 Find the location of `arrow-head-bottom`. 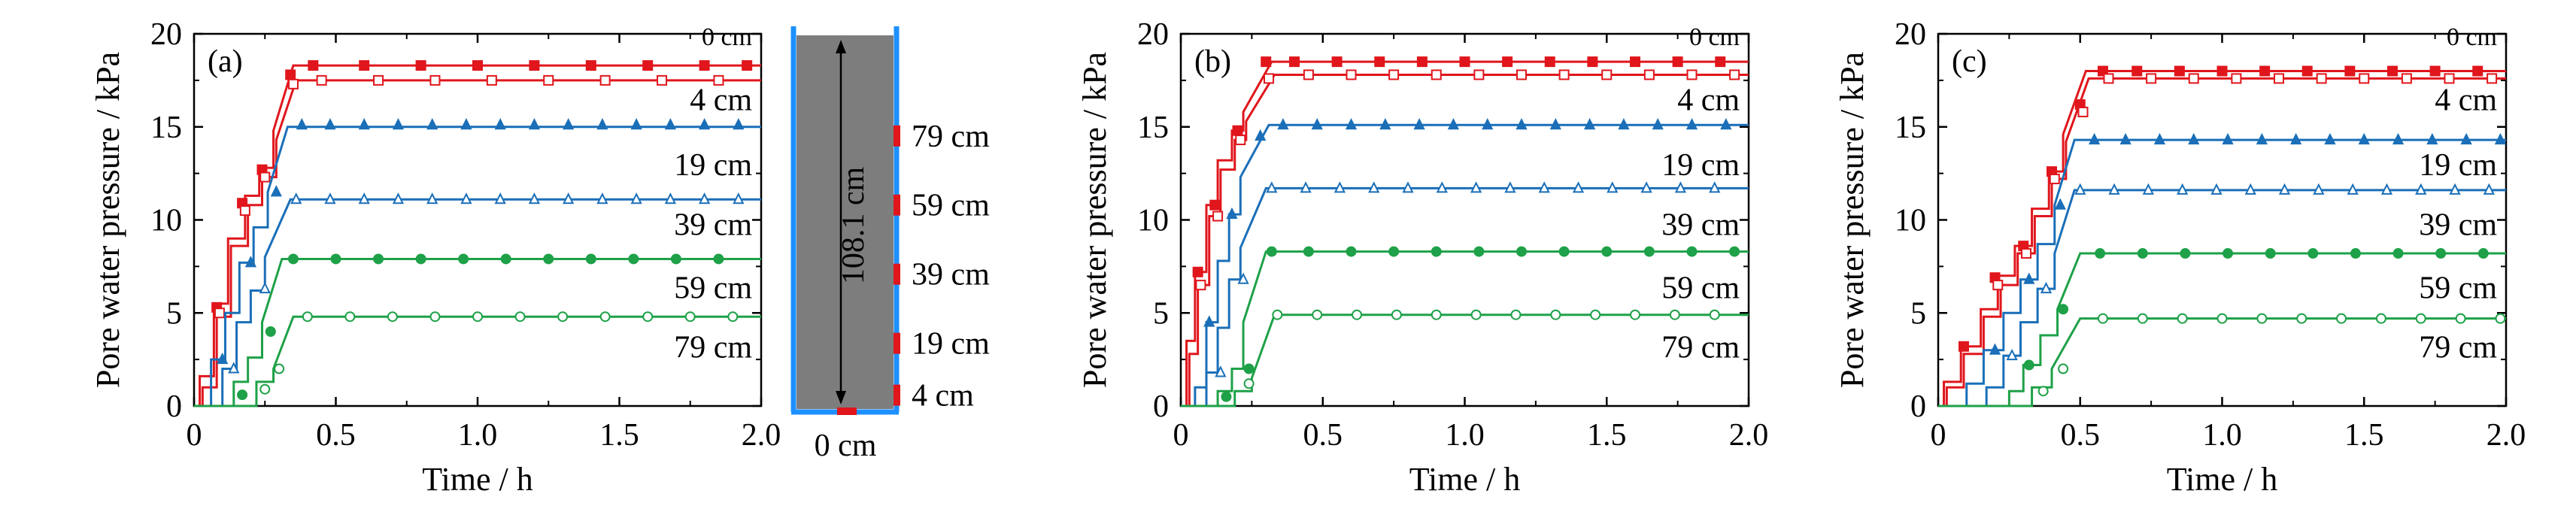

arrow-head-bottom is located at coordinates (841, 397).